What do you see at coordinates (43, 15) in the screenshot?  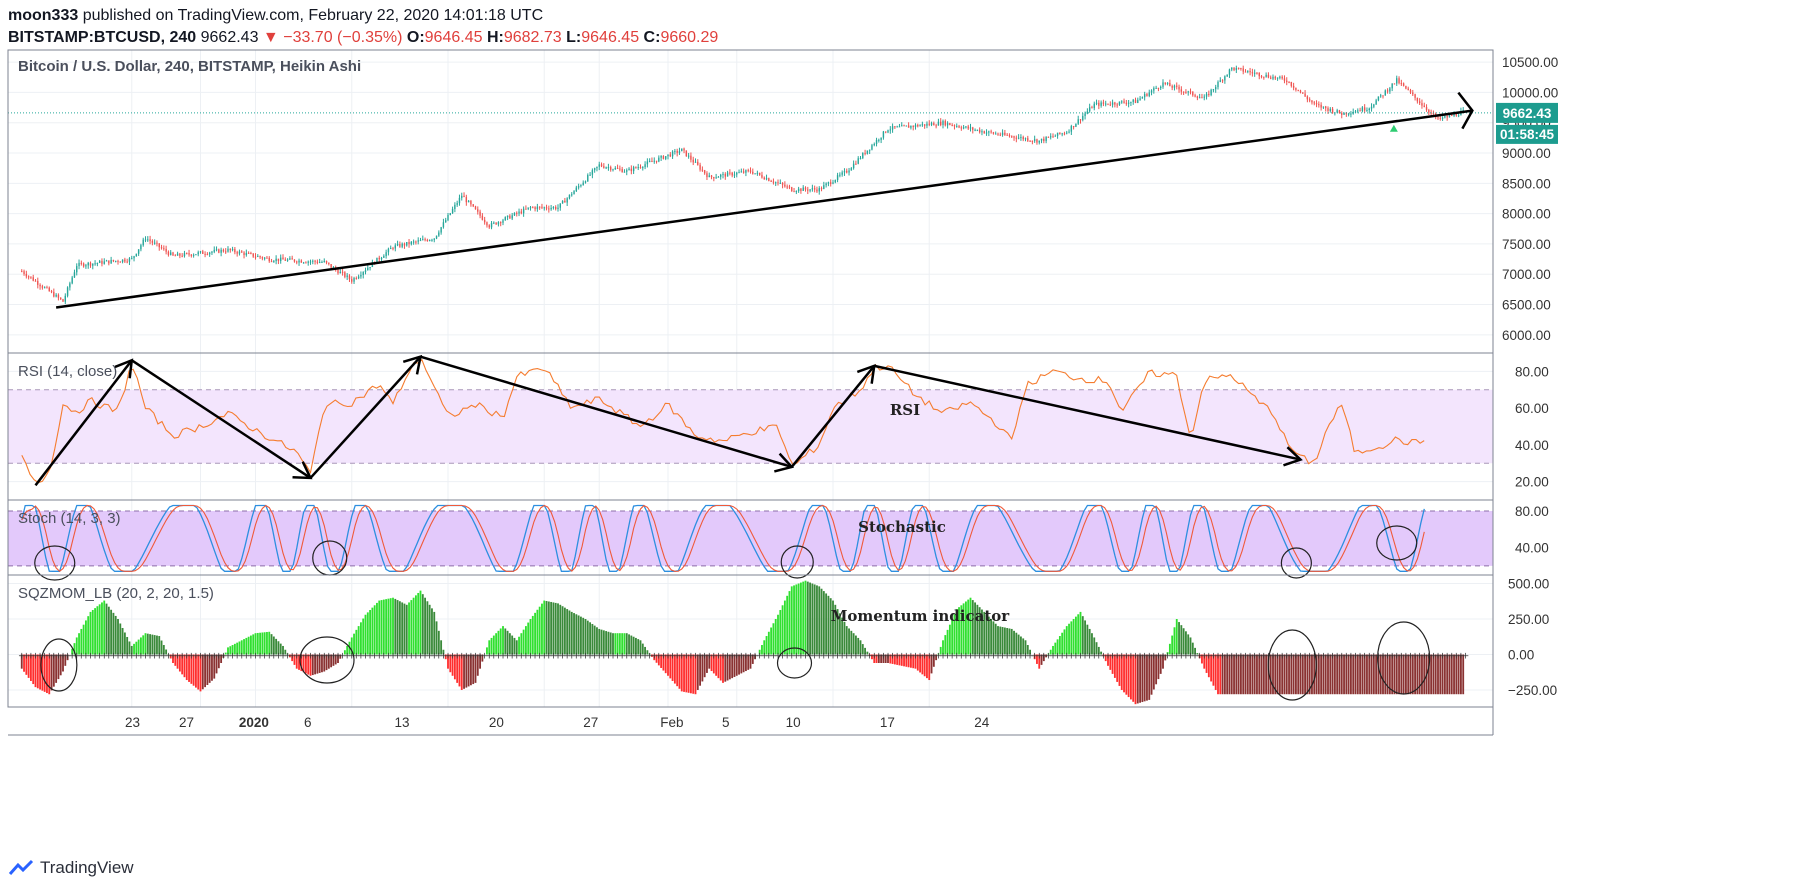 I see `author-name: moon333` at bounding box center [43, 15].